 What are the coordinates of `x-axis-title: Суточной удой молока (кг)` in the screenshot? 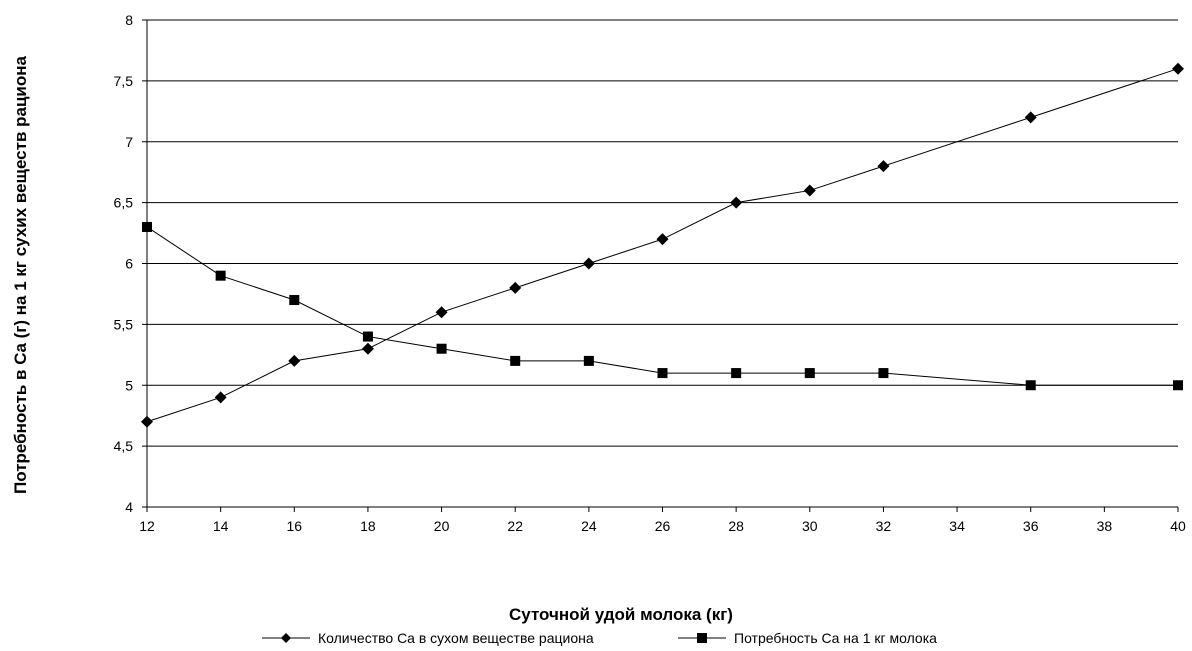 It's located at (621, 614).